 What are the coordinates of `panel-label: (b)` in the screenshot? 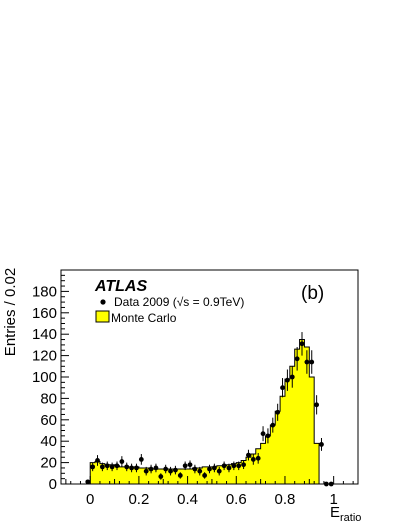 It's located at (312, 293).